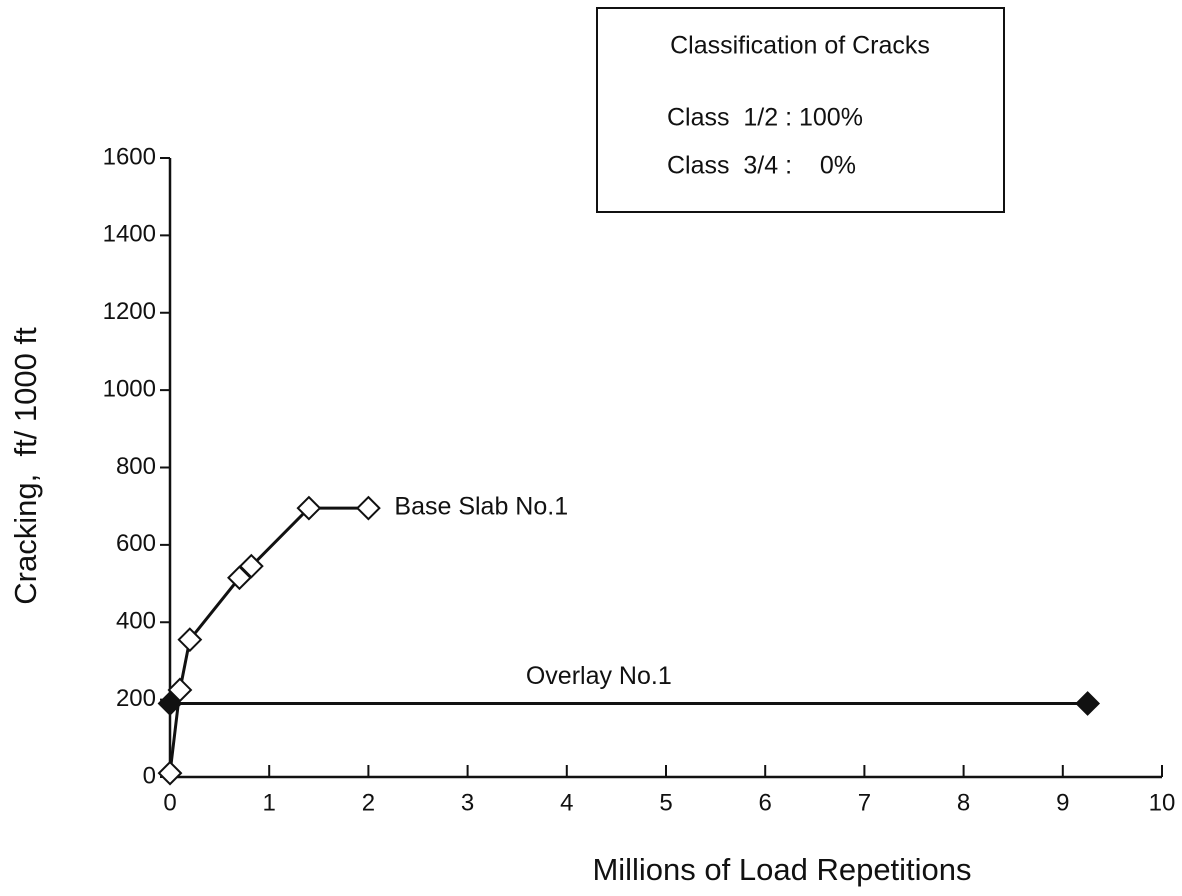 This screenshot has width=1182, height=896. I want to click on x-tick-label: 5, so click(665, 802).